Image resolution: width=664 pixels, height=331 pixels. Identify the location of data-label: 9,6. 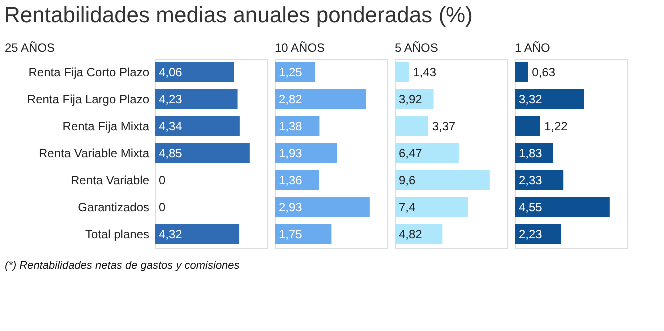
(407, 181).